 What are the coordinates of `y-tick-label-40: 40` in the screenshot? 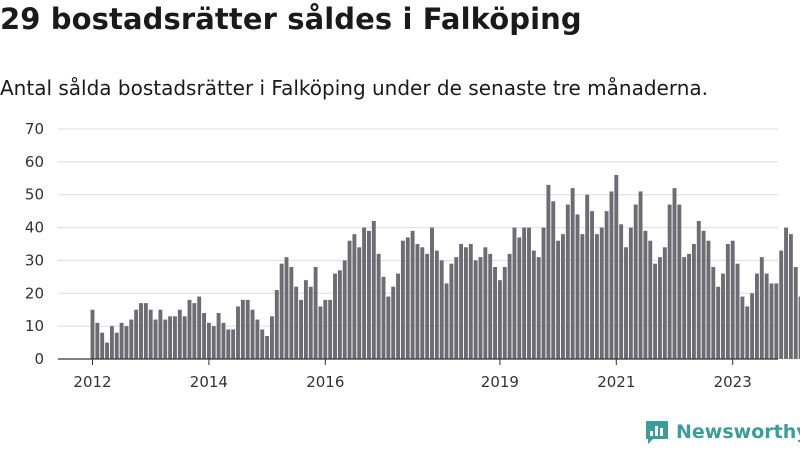 It's located at (34, 228).